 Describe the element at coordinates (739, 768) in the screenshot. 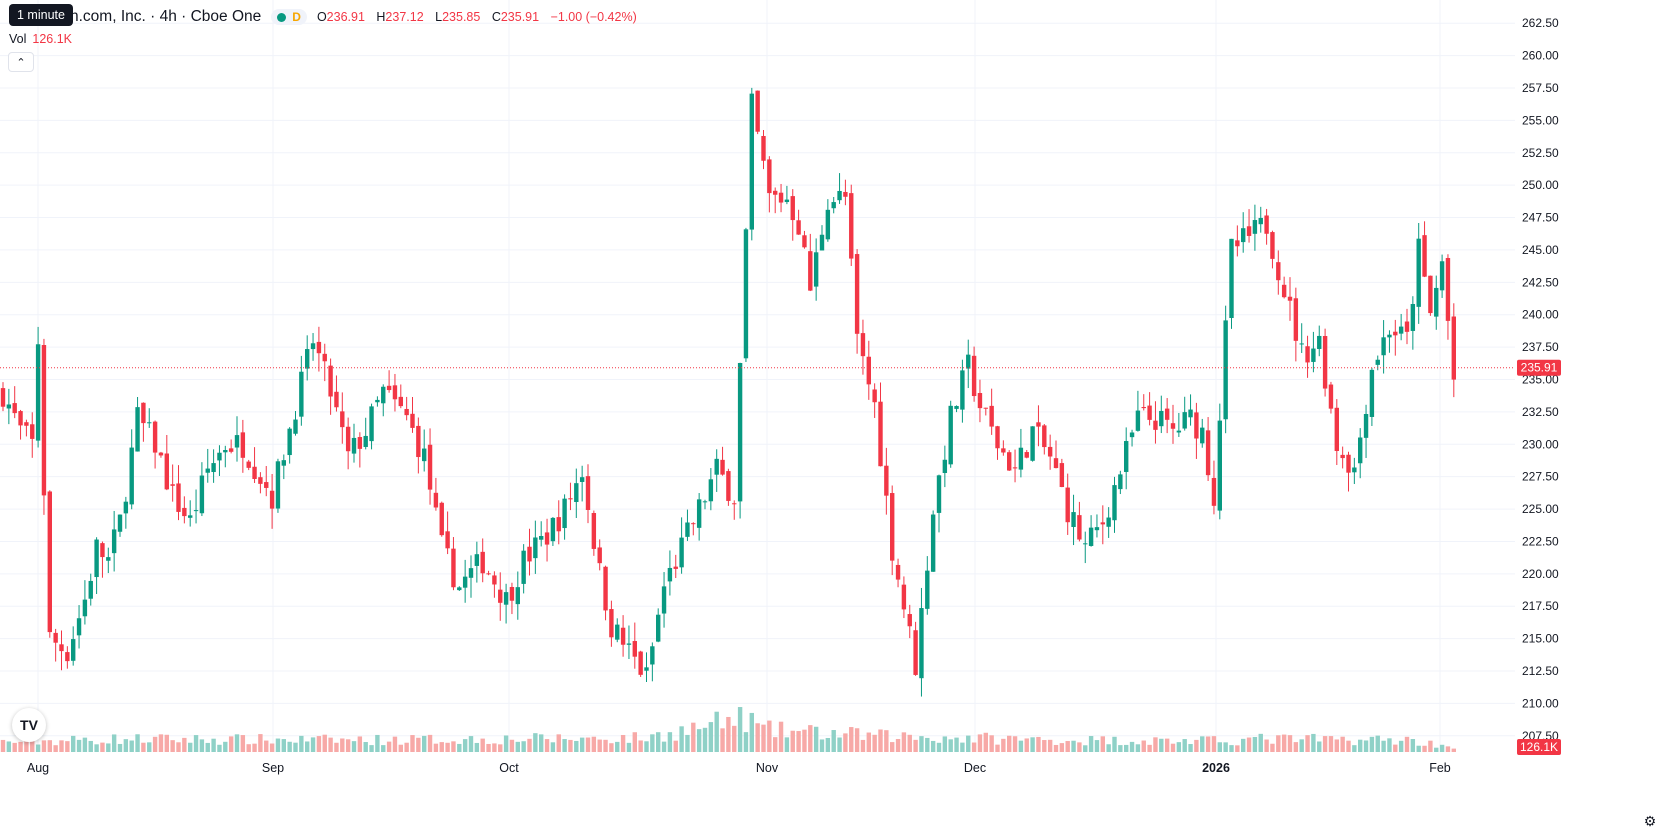

I see `time-axis: Aug Sep Oct Nov Dec 2026 Feb` at that location.